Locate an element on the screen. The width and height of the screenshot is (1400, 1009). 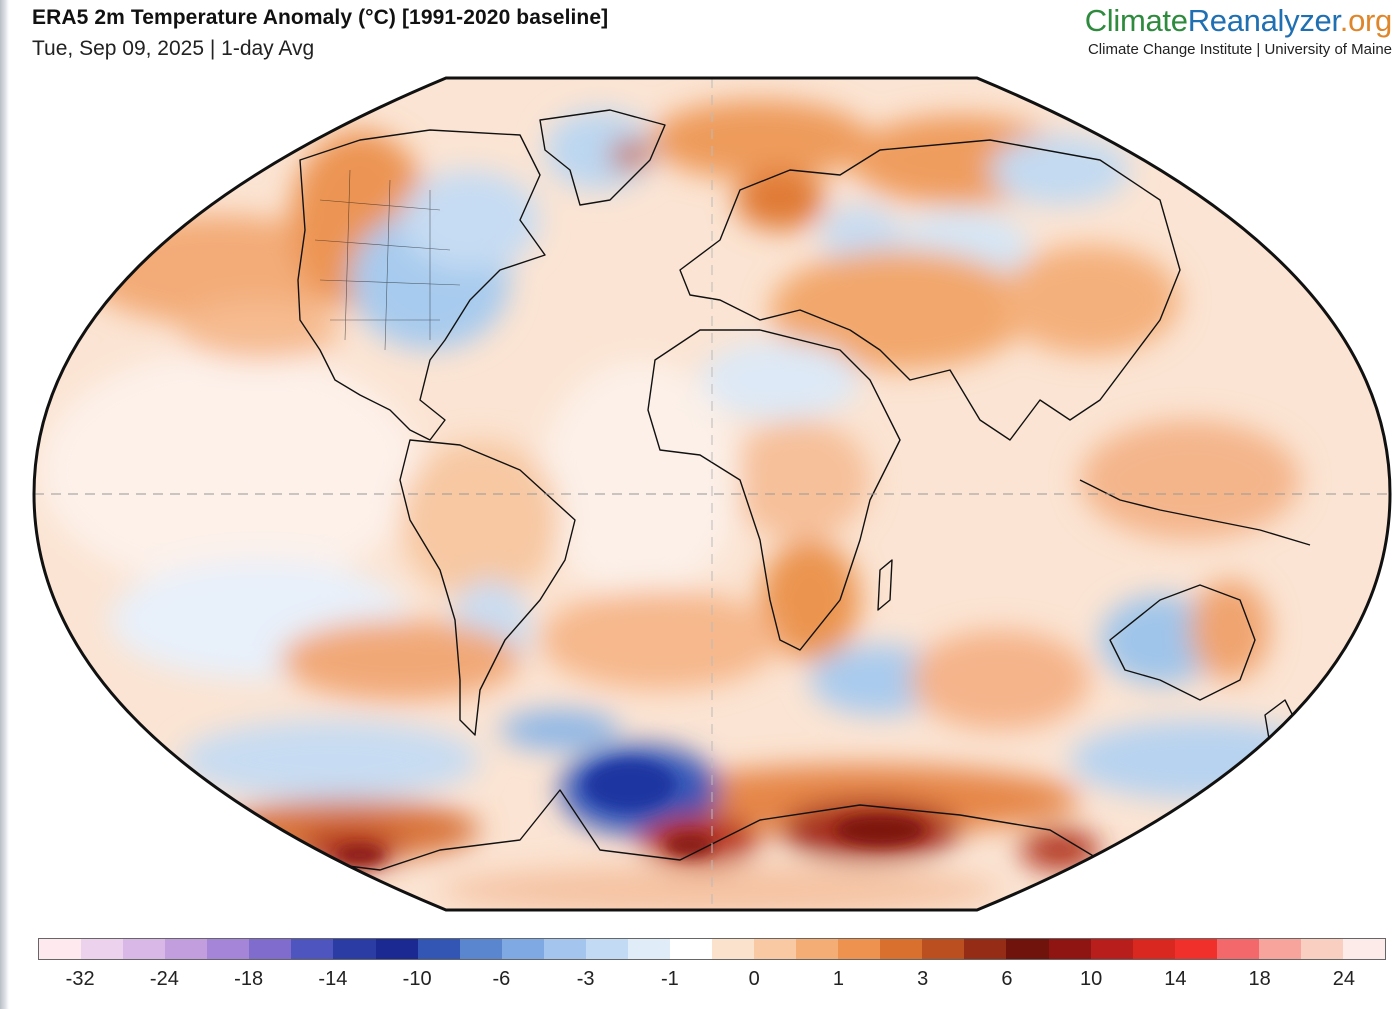
legend-tick-label: 18 is located at coordinates (1259, 979).